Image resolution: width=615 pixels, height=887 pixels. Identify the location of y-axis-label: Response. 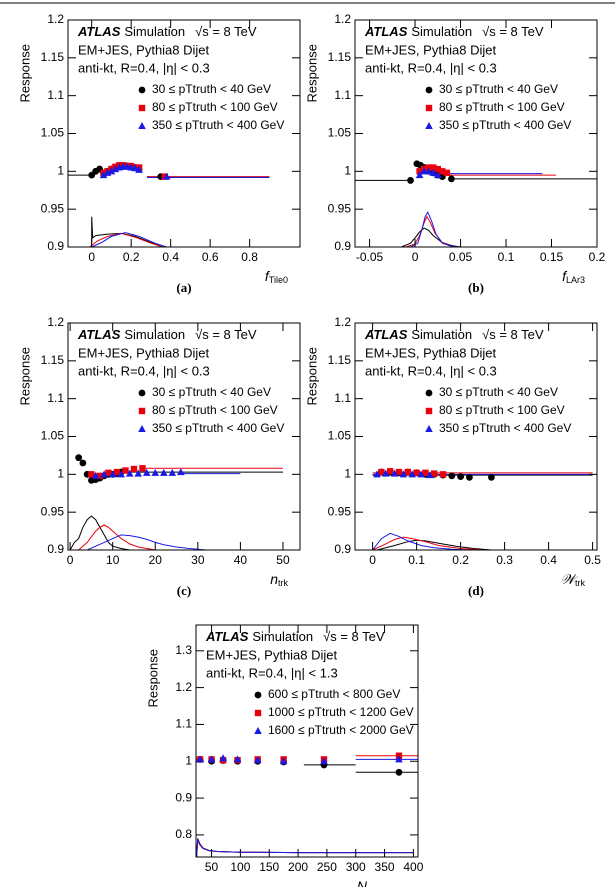
(152, 678).